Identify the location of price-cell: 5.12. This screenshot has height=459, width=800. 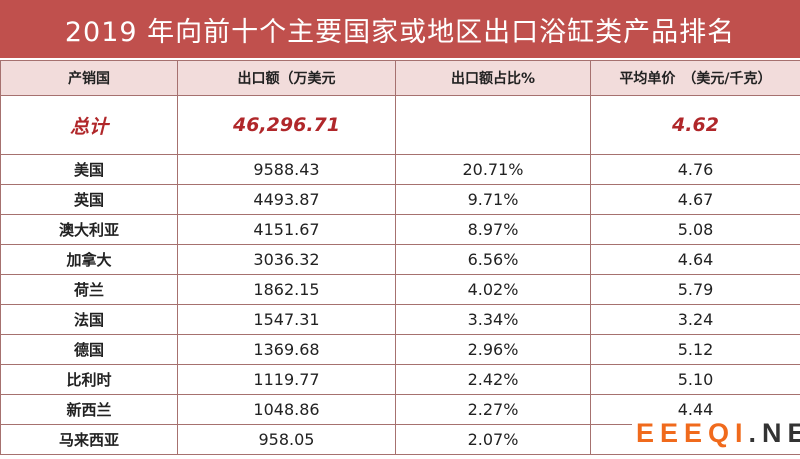
(695, 349).